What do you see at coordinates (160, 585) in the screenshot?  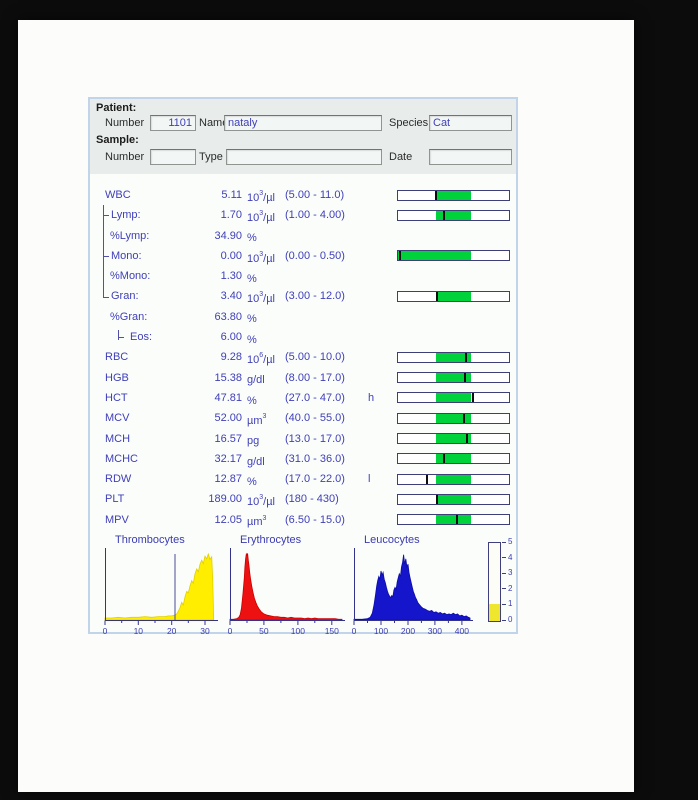 I see `thrombocytes-histogram: Thrombocytes 0 10 20 30` at bounding box center [160, 585].